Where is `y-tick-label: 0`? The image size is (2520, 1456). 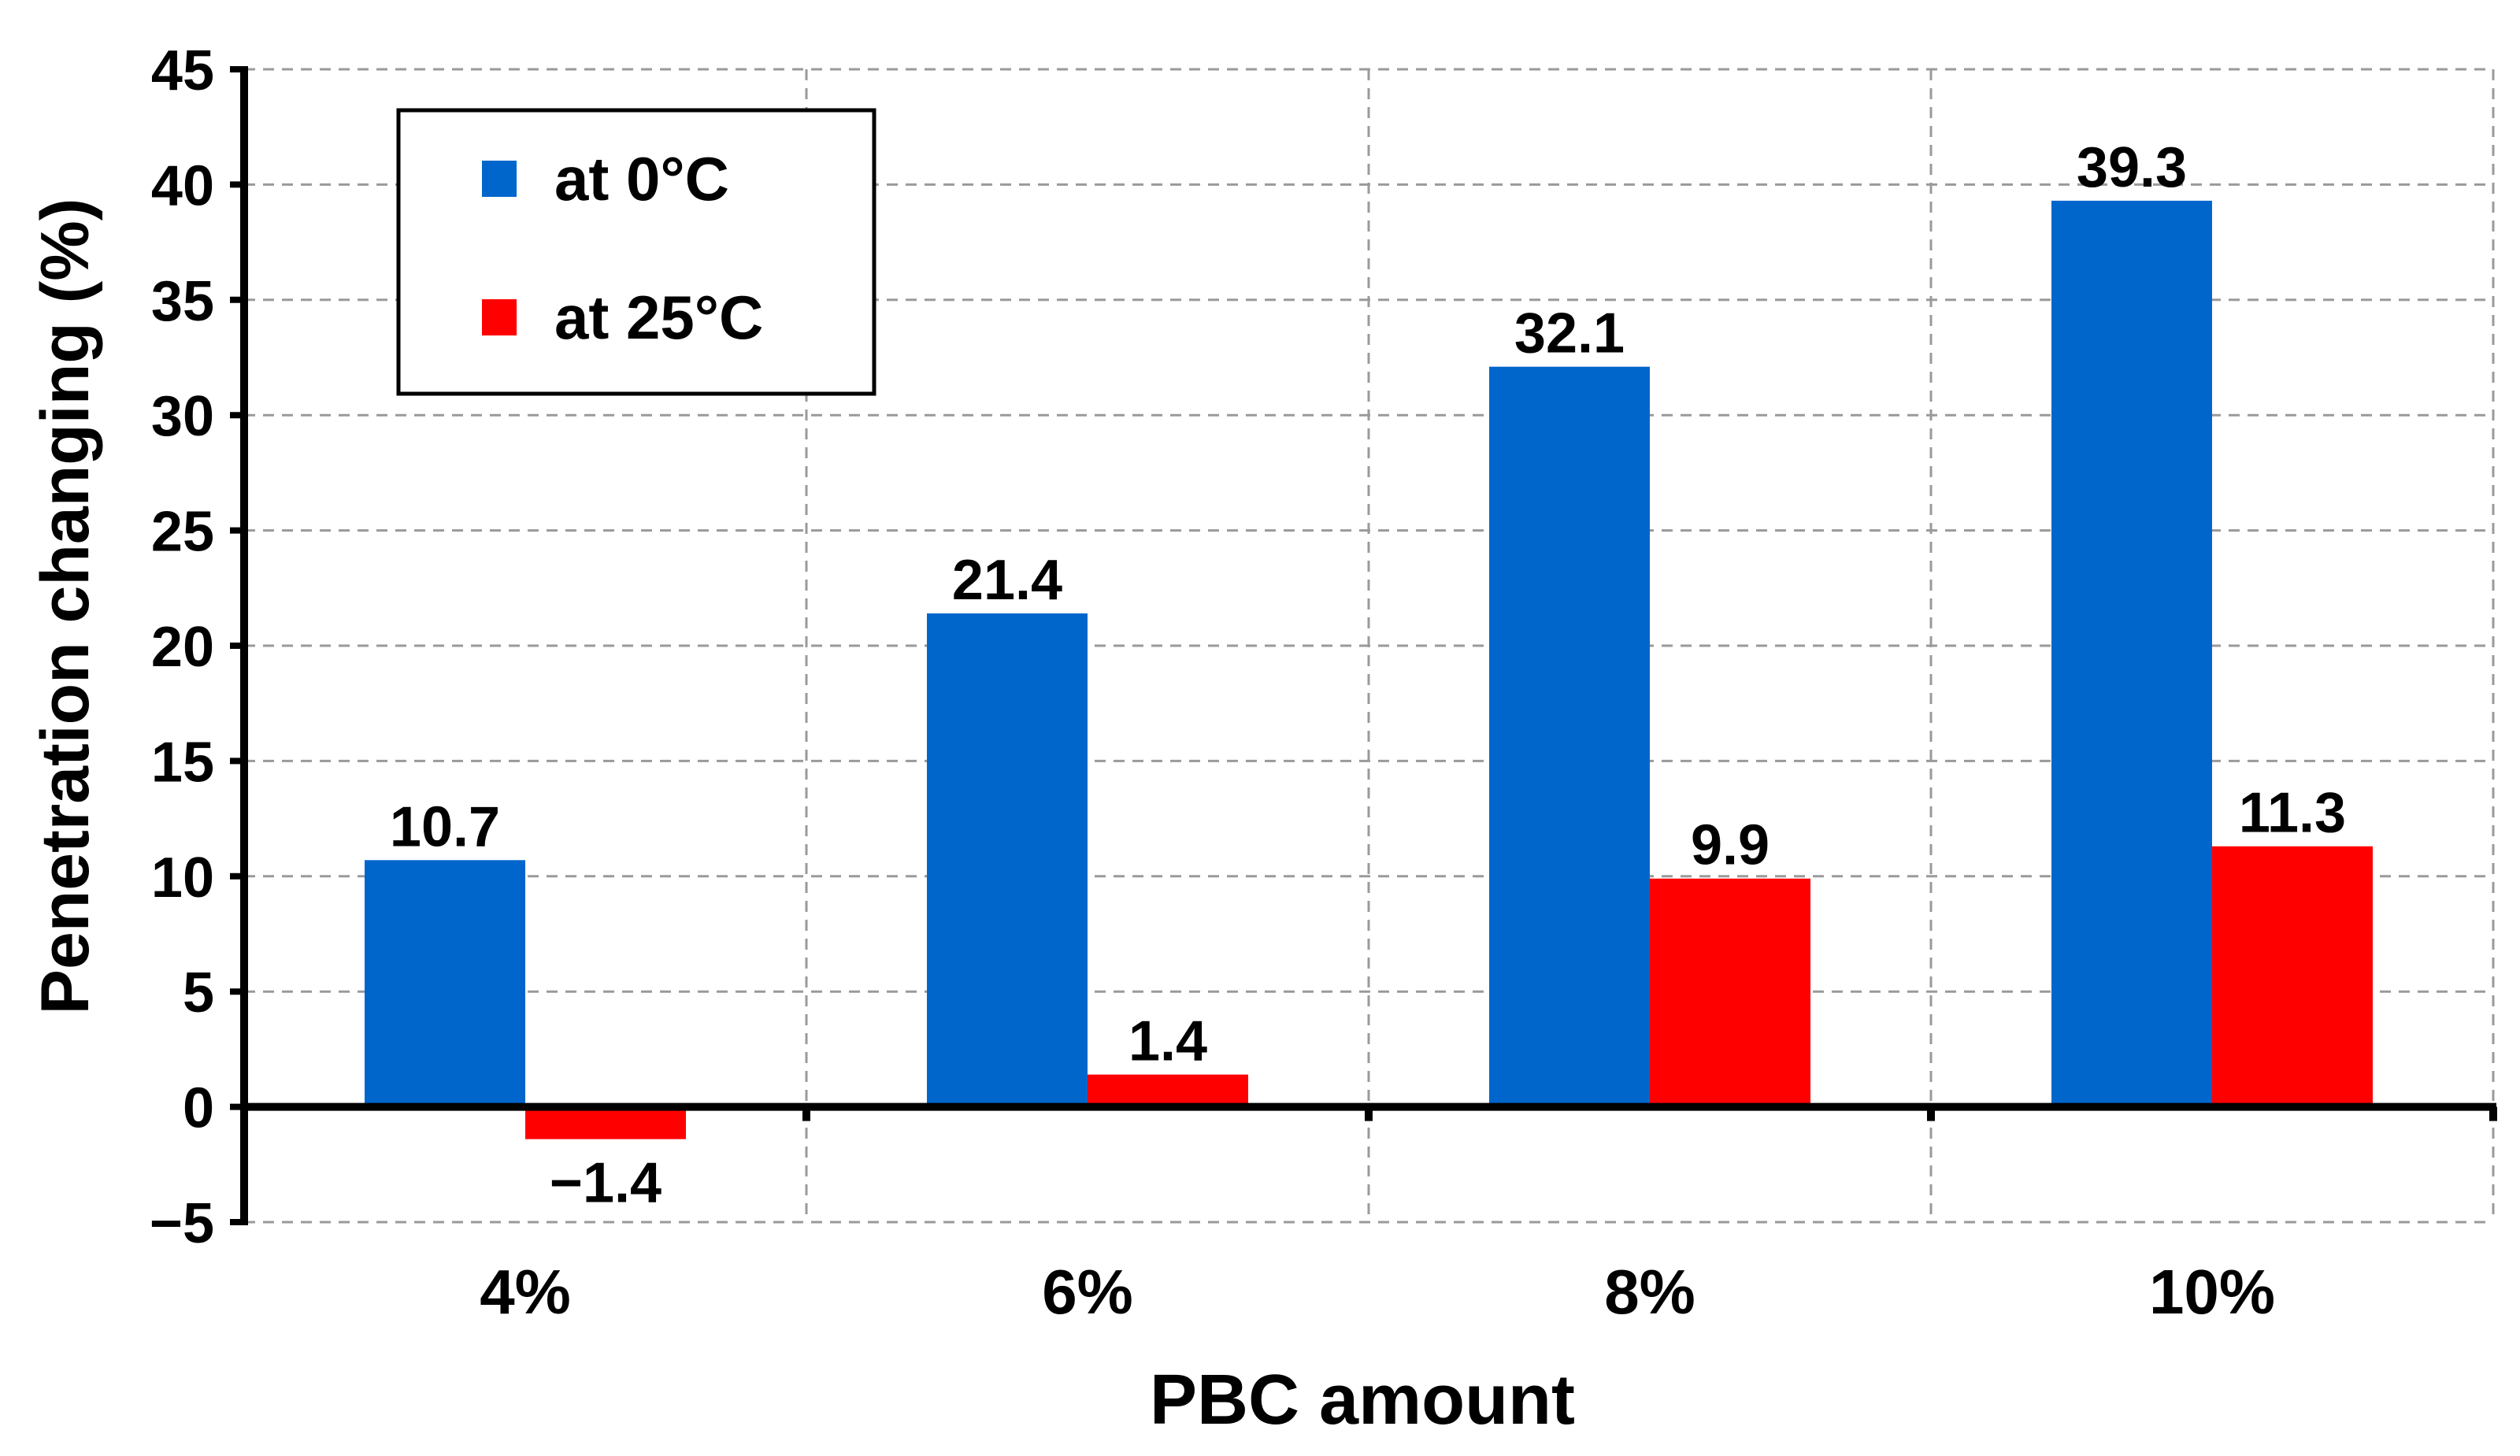
y-tick-label: 0 is located at coordinates (198, 1108).